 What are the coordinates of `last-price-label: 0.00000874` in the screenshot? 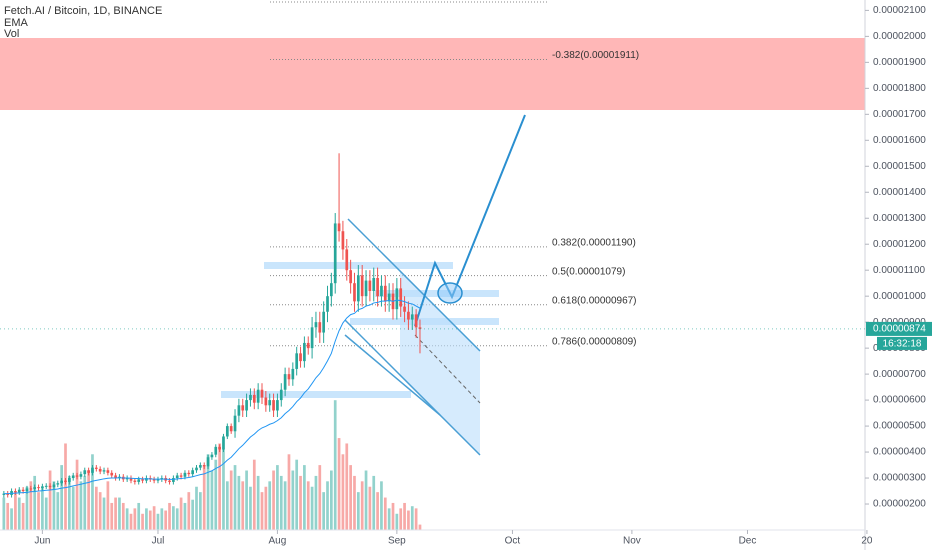 It's located at (899, 329).